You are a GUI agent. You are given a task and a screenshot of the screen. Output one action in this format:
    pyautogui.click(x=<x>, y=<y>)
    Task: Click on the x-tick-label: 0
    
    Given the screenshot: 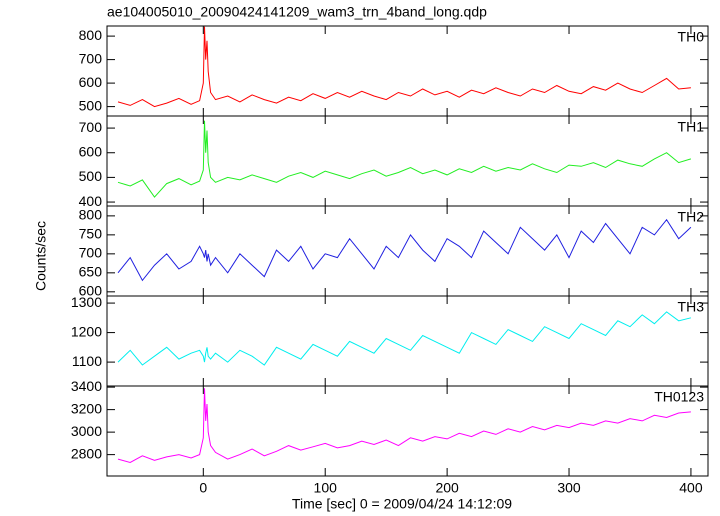 What is the action you would take?
    pyautogui.click(x=203, y=488)
    